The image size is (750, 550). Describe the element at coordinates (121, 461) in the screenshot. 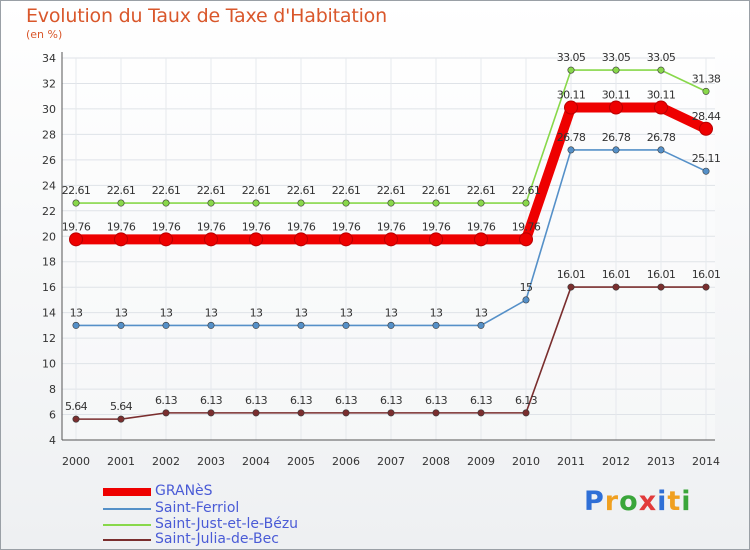

I see `x-tick-label: 2001` at that location.